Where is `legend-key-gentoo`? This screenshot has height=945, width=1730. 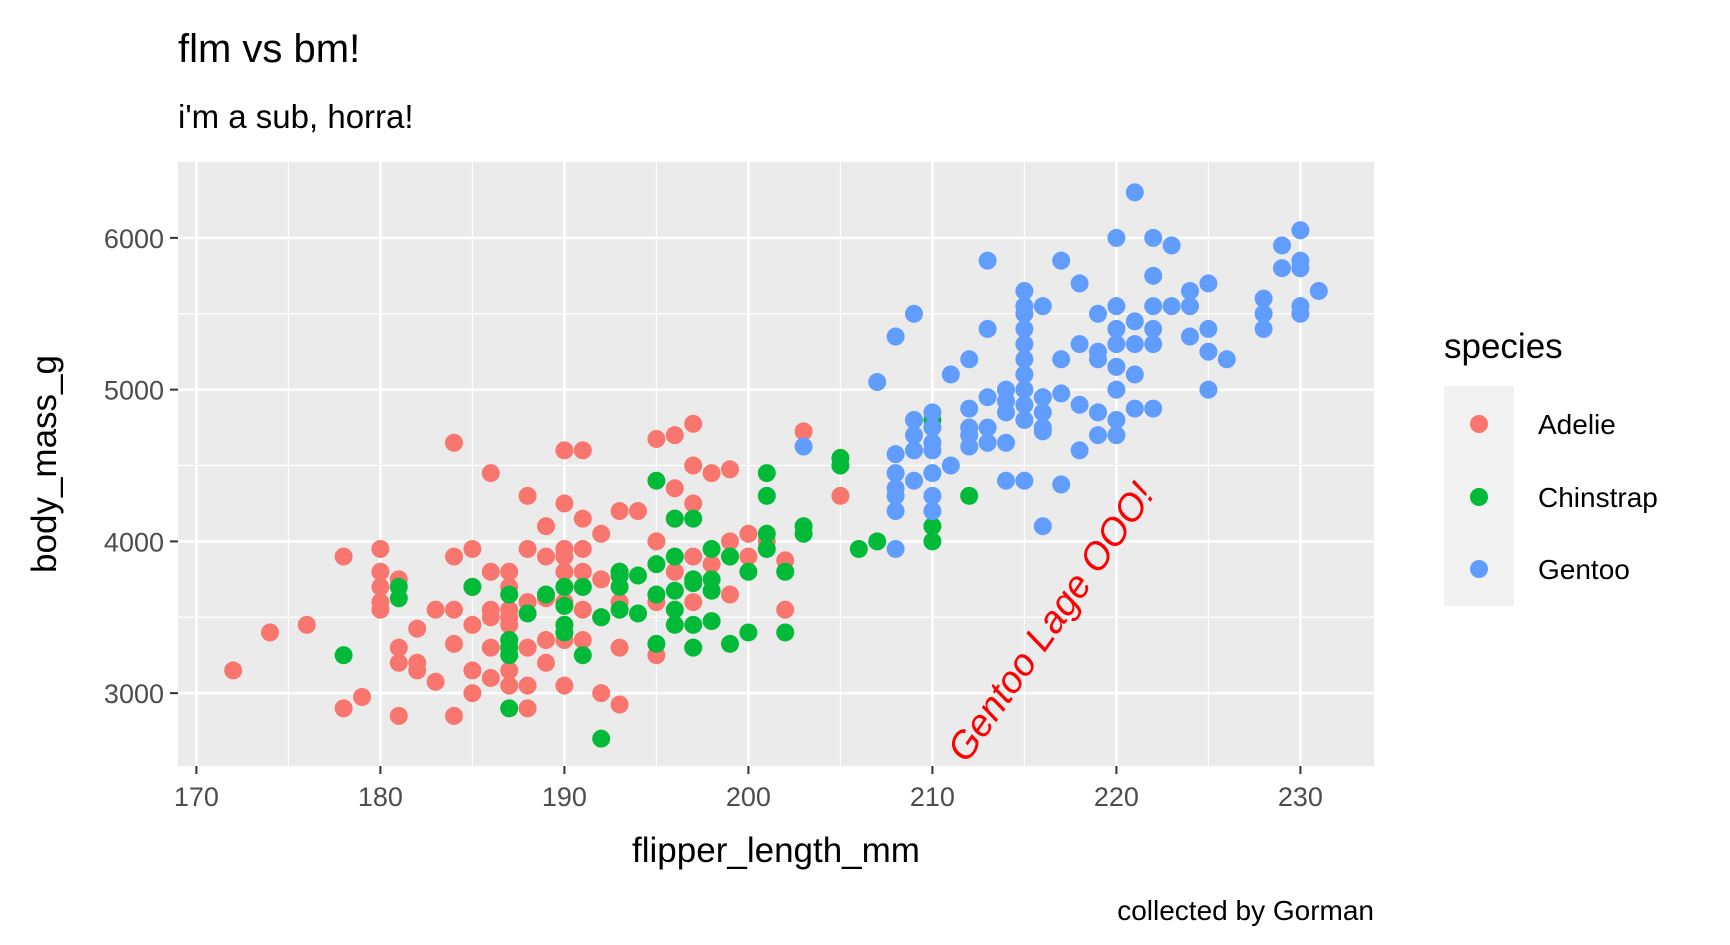
legend-key-gentoo is located at coordinates (1479, 569).